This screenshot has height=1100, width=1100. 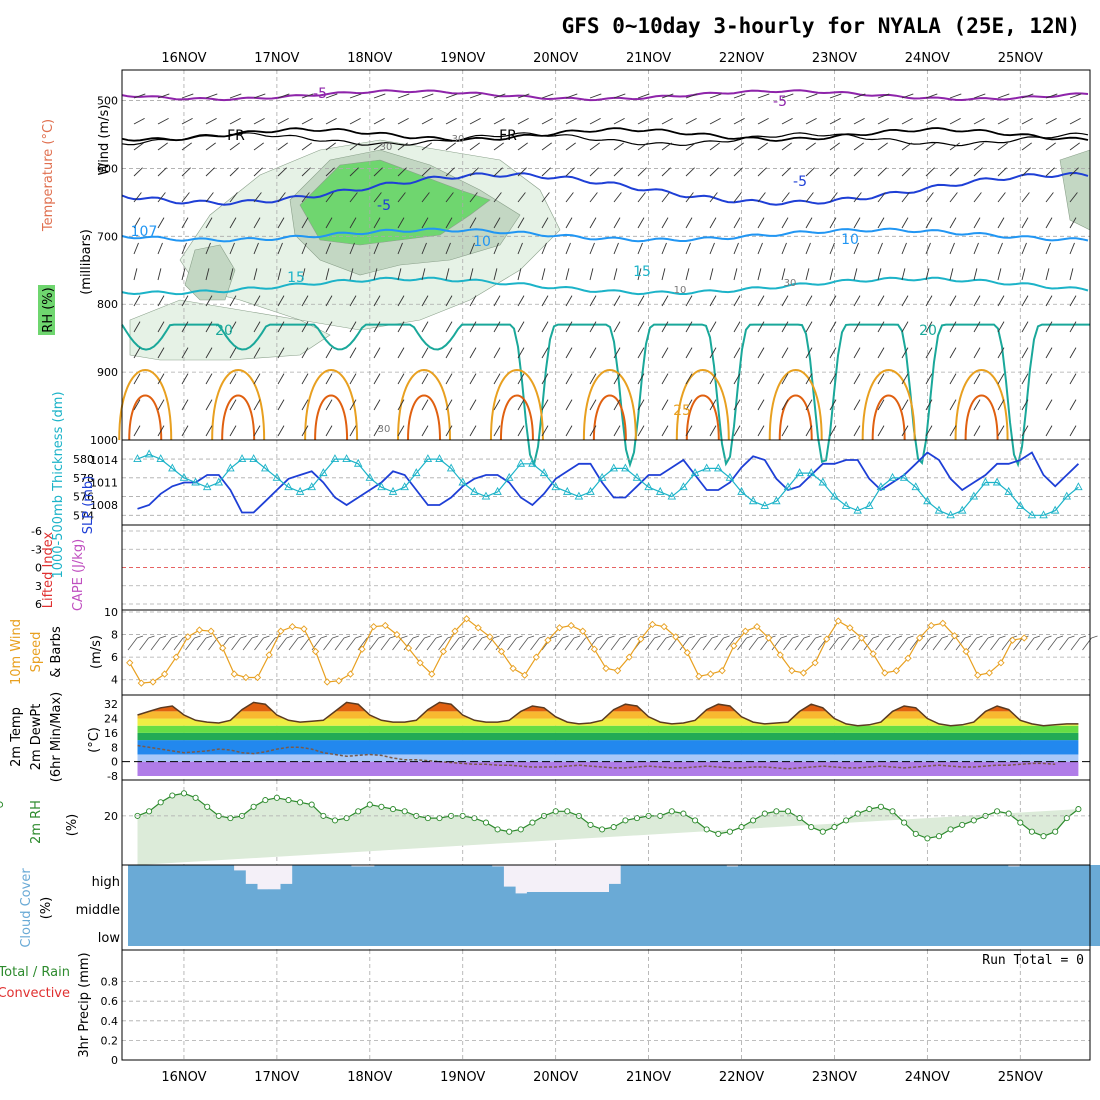 I want to click on temp-tick: 16, so click(x=111, y=733).